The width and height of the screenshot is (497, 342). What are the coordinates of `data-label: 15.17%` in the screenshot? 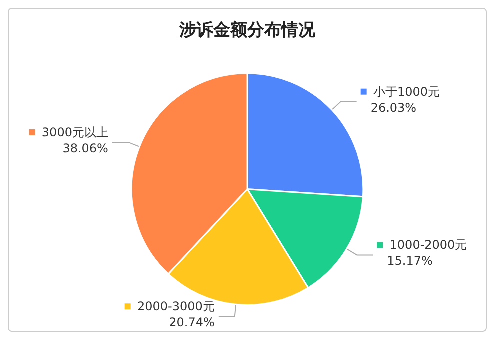 It's located at (410, 261).